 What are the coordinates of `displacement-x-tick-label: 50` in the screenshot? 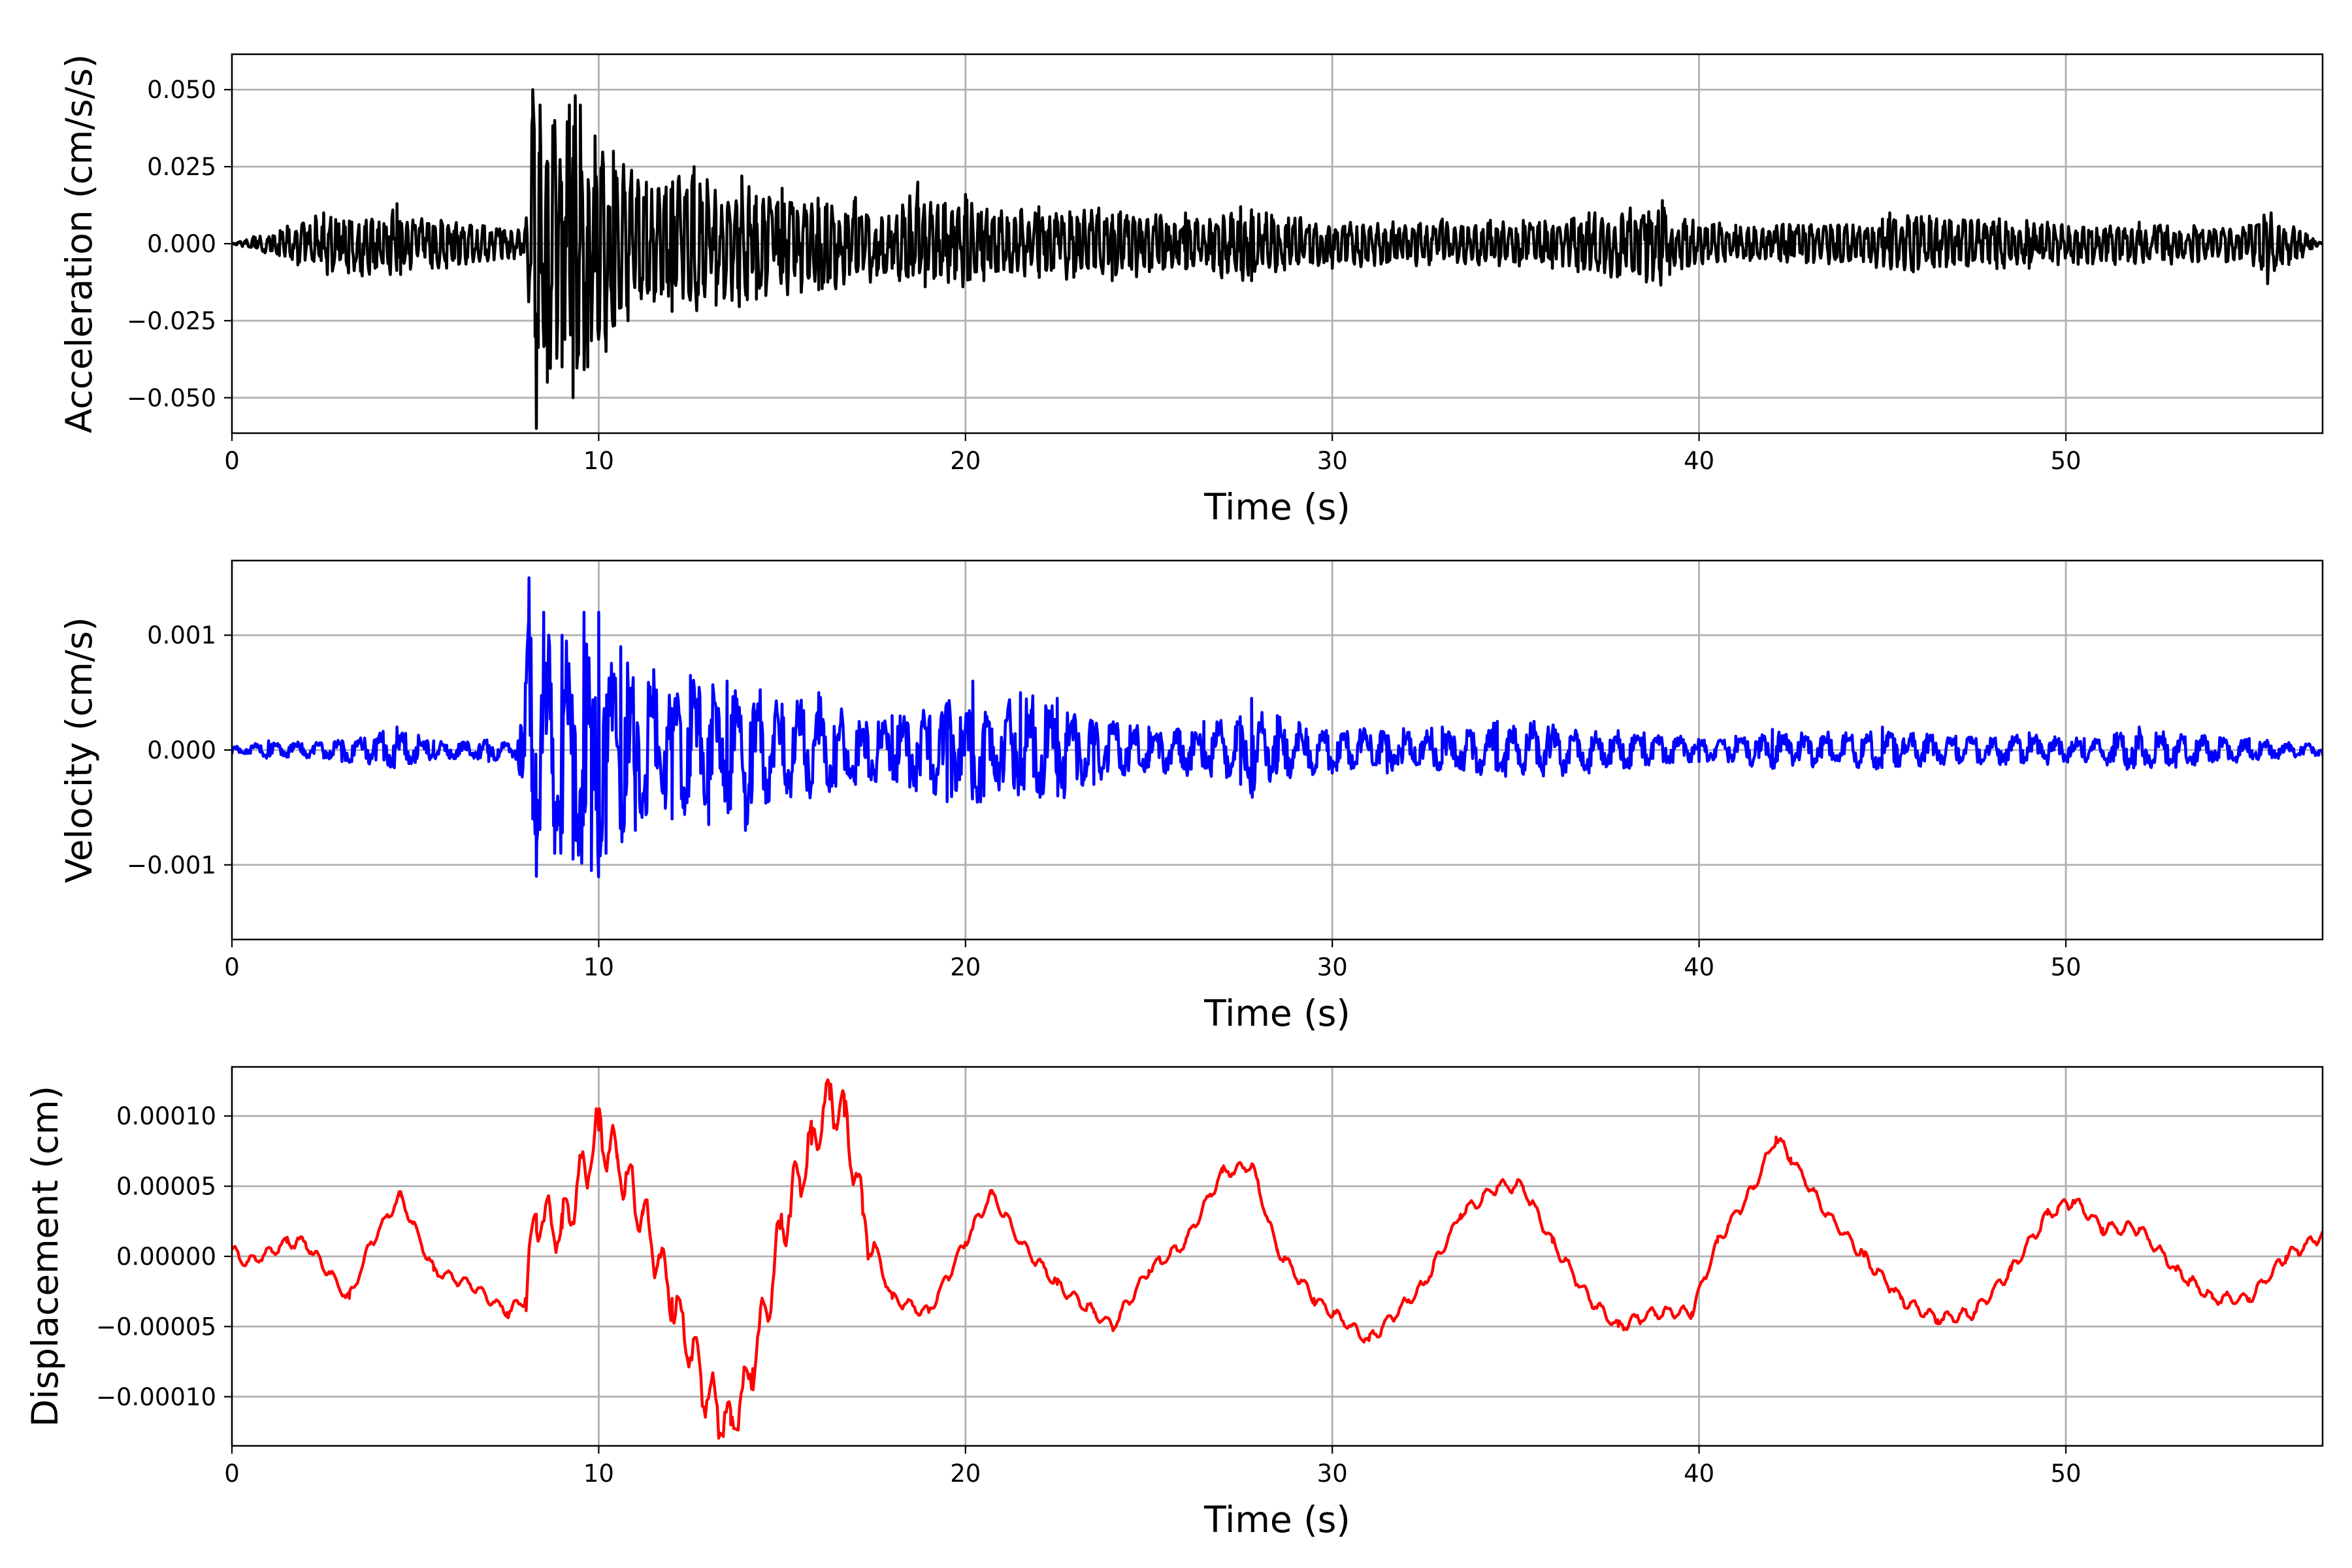 It's located at (2065, 1474).